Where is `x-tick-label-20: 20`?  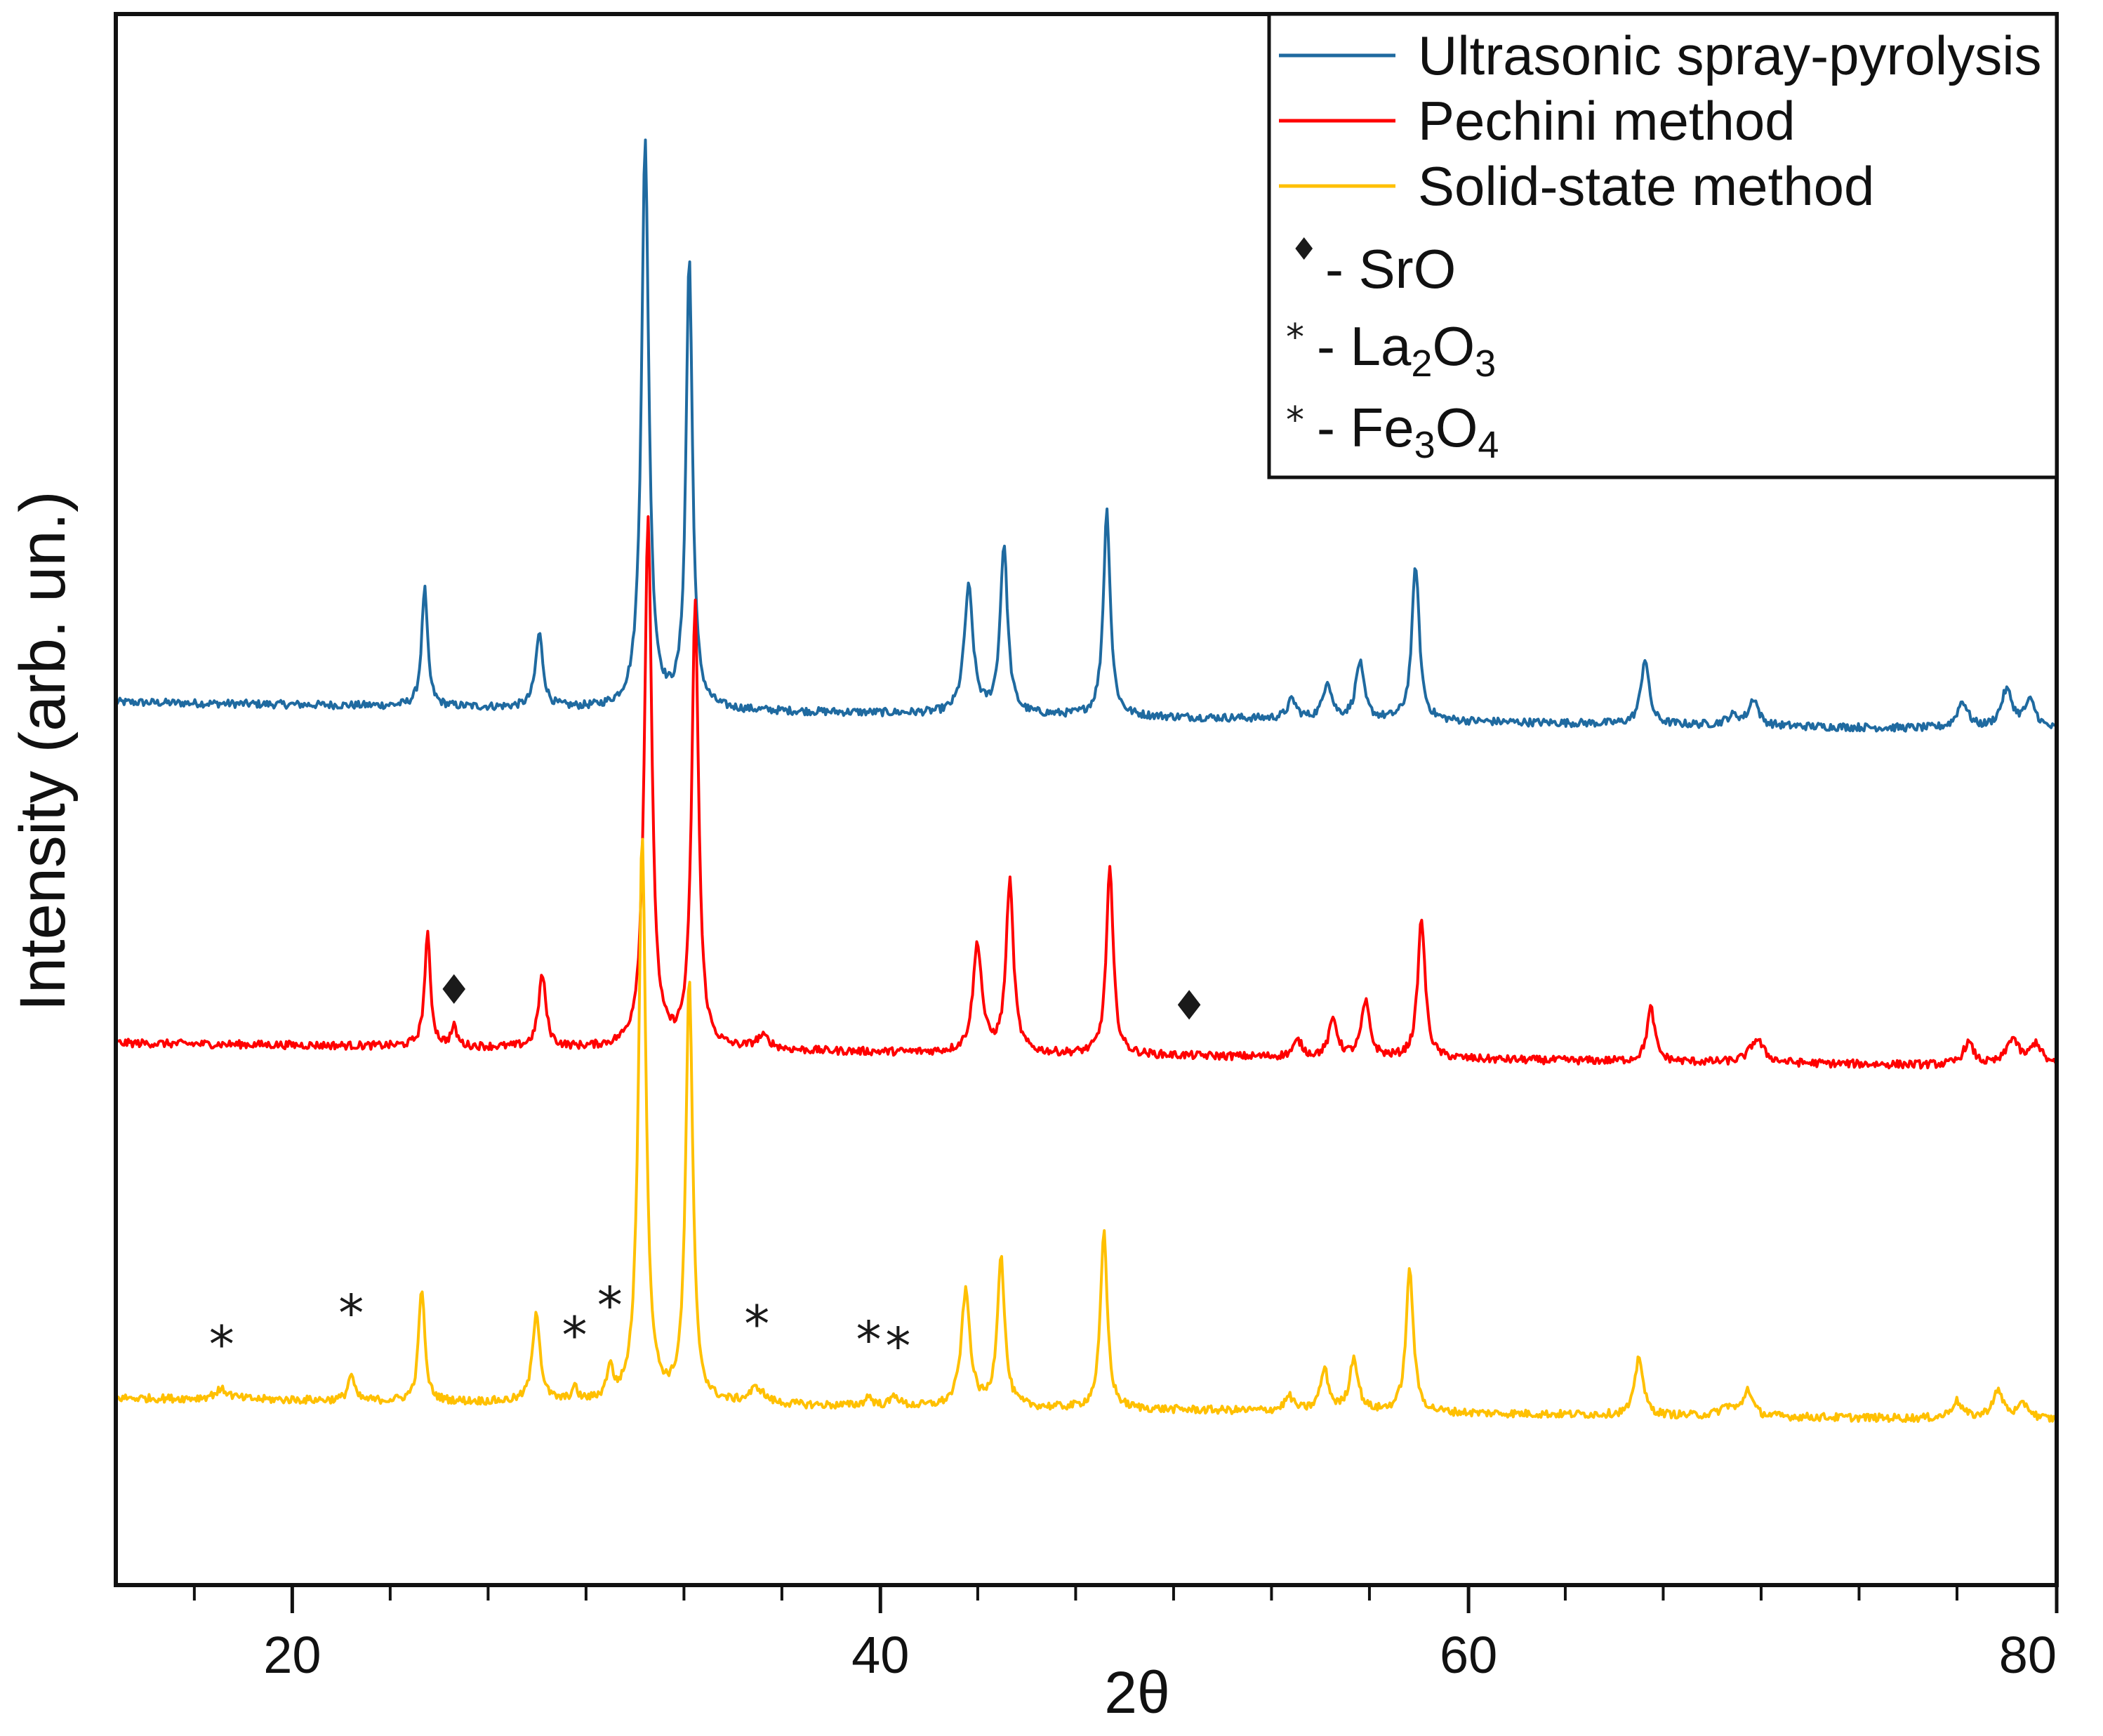 x-tick-label-20: 20 is located at coordinates (292, 1655).